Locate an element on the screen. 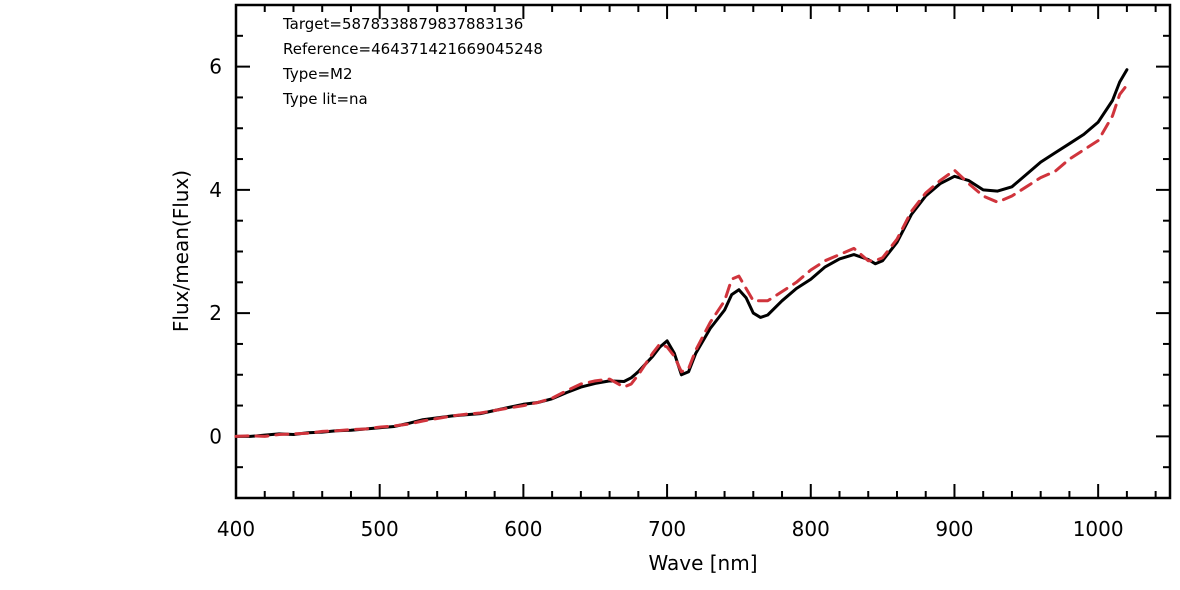 Image resolution: width=1180 pixels, height=590 pixels. x-tick-label: 800 is located at coordinates (811, 529).